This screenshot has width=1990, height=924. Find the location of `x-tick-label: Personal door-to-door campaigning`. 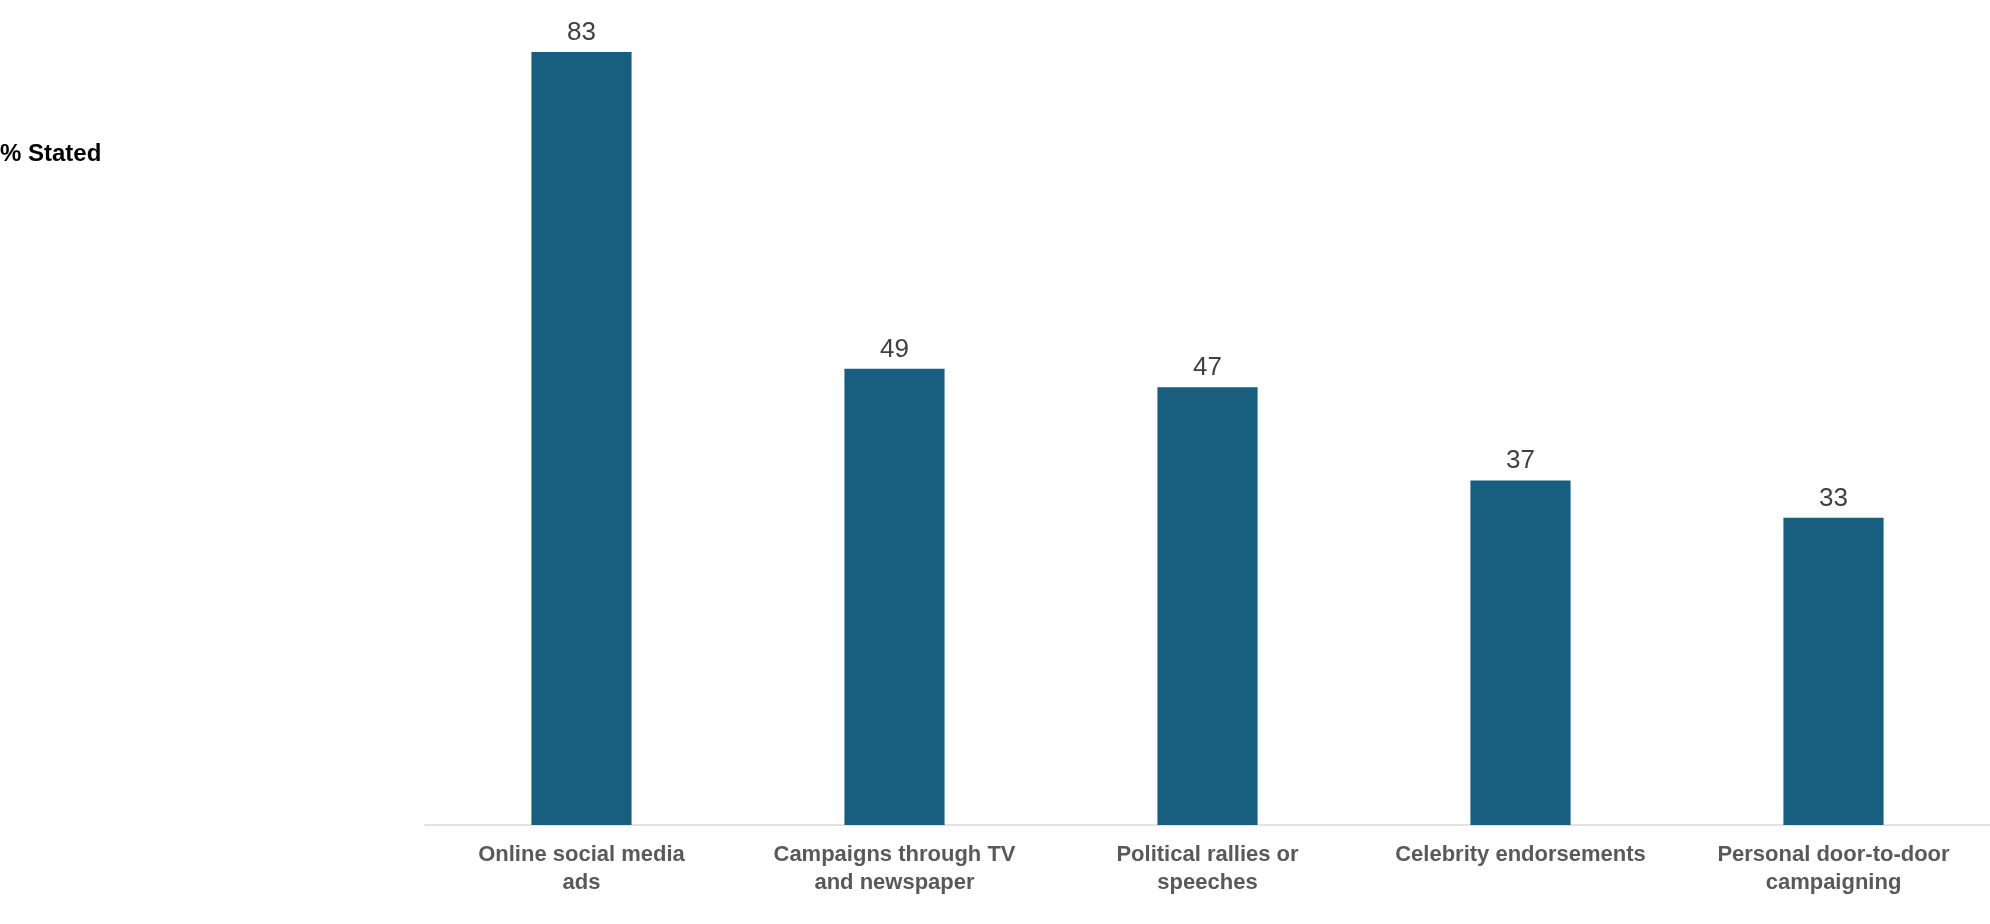

x-tick-label: Personal door-to-door campaigning is located at coordinates (1834, 867).